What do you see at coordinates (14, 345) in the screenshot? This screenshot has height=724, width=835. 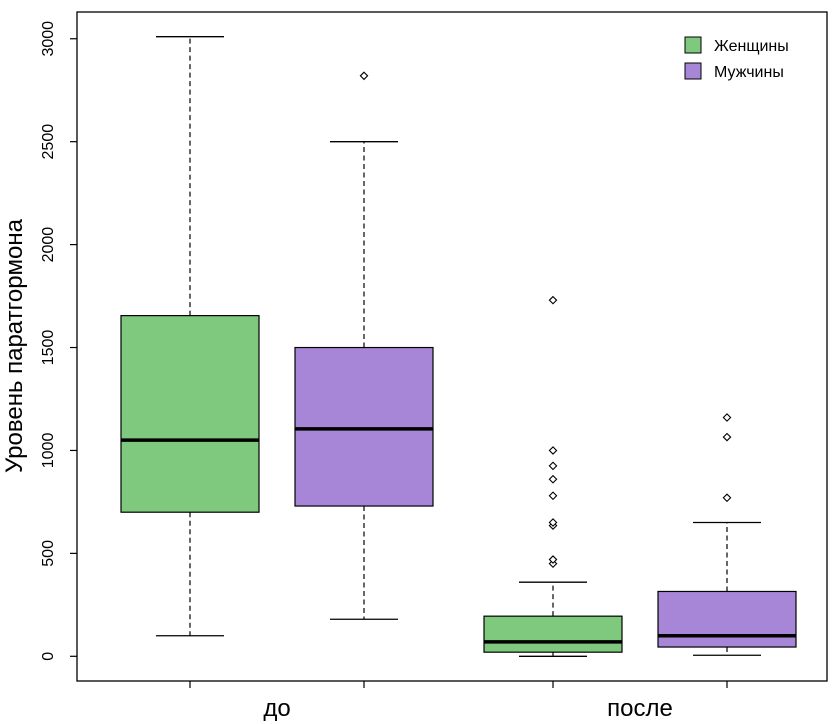 I see `y-axis-label: Уровень паратгормона` at bounding box center [14, 345].